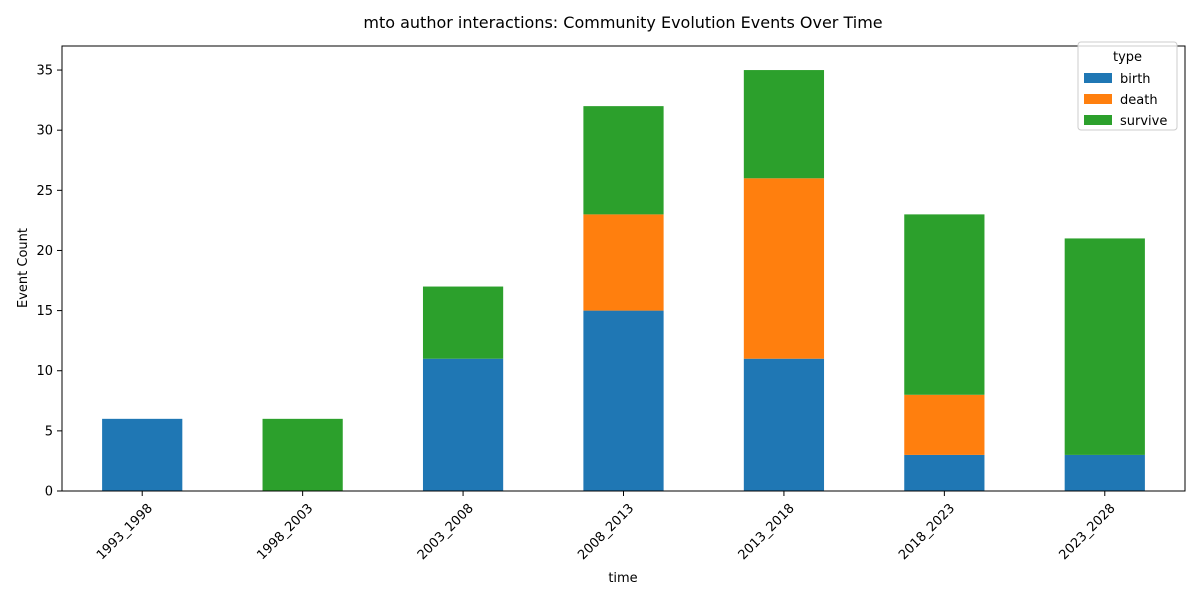 The image size is (1200, 600). I want to click on y-tick-label: 30, so click(44, 131).